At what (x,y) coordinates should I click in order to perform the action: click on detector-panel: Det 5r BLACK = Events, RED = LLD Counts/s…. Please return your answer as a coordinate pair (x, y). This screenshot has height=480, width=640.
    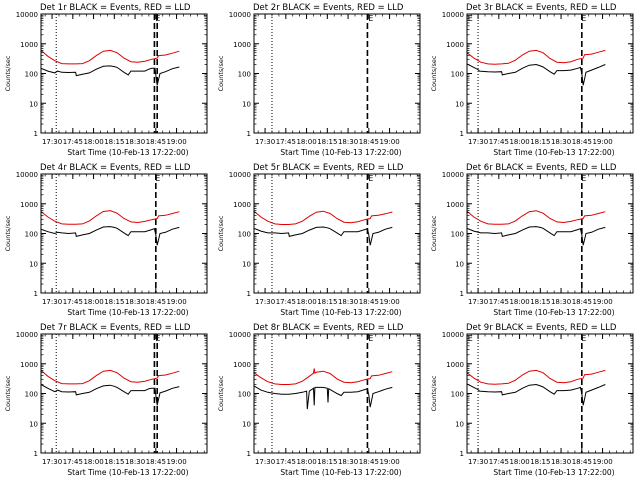
    Looking at the image, I should click on (319, 240).